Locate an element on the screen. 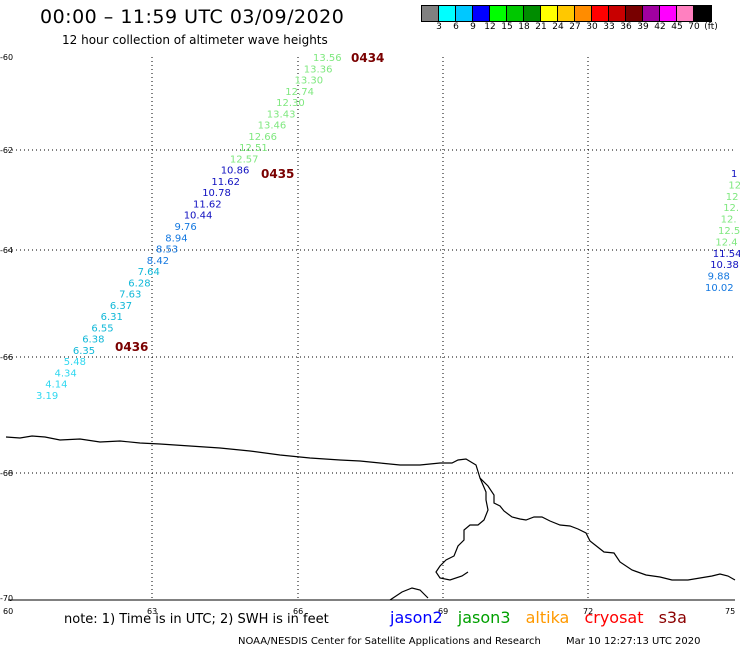 Image resolution: width=740 pixels, height=650 pixels. track-b-swh-value: 1 is located at coordinates (734, 174).